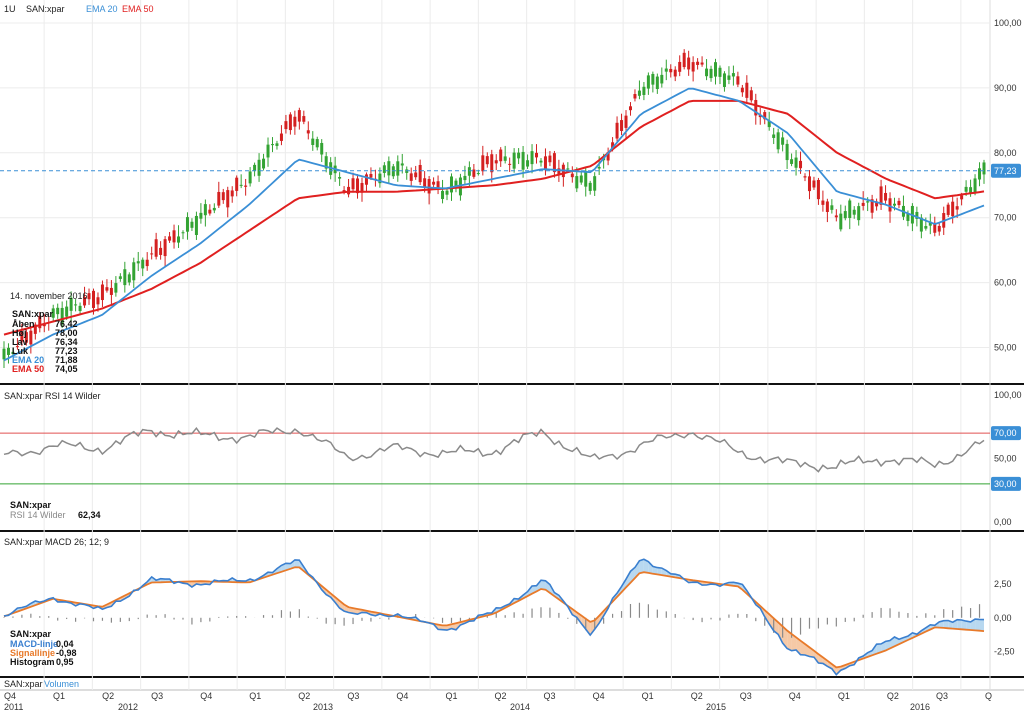 The height and width of the screenshot is (713, 1024). Describe the element at coordinates (23, 684) in the screenshot. I see `volume-symbol: SAN:xpar` at that location.